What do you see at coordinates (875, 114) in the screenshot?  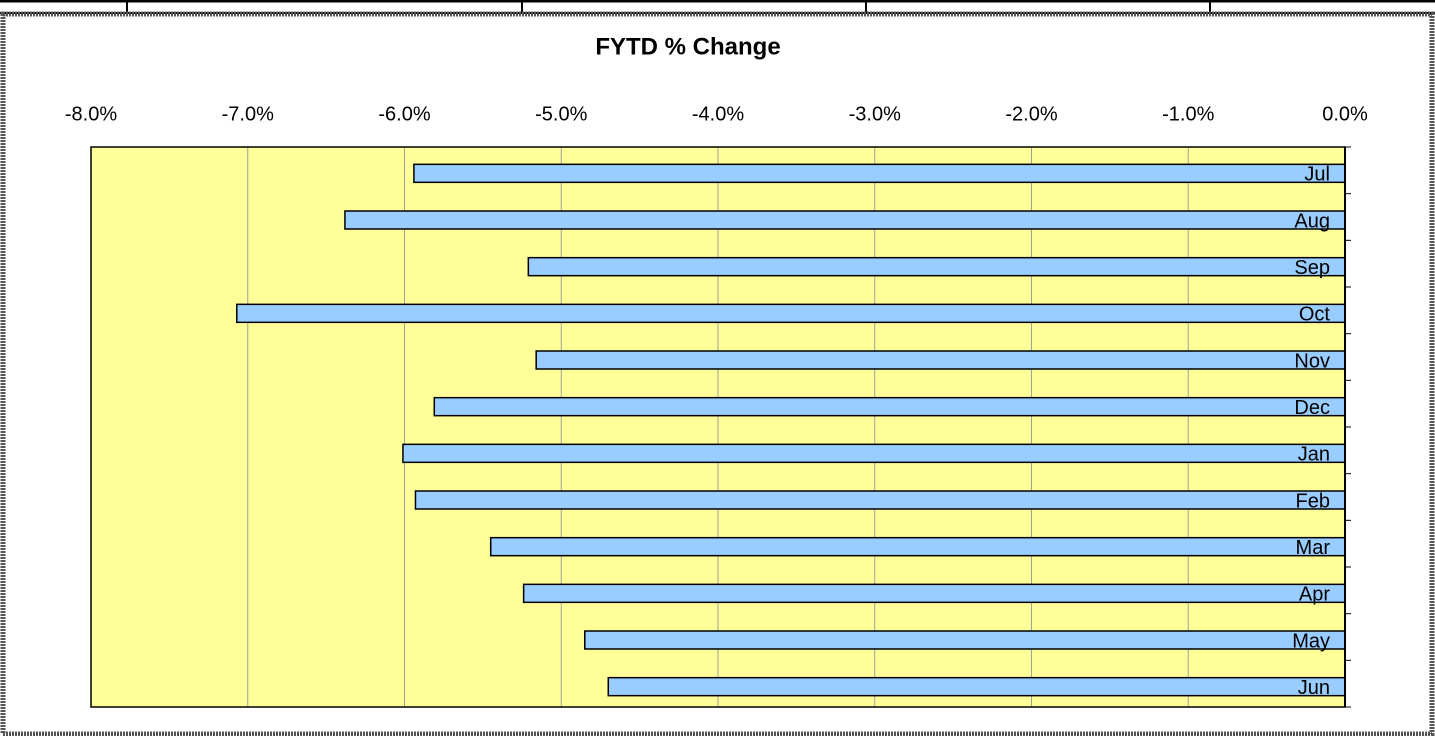 I see `x-tick-label: -3.0%` at bounding box center [875, 114].